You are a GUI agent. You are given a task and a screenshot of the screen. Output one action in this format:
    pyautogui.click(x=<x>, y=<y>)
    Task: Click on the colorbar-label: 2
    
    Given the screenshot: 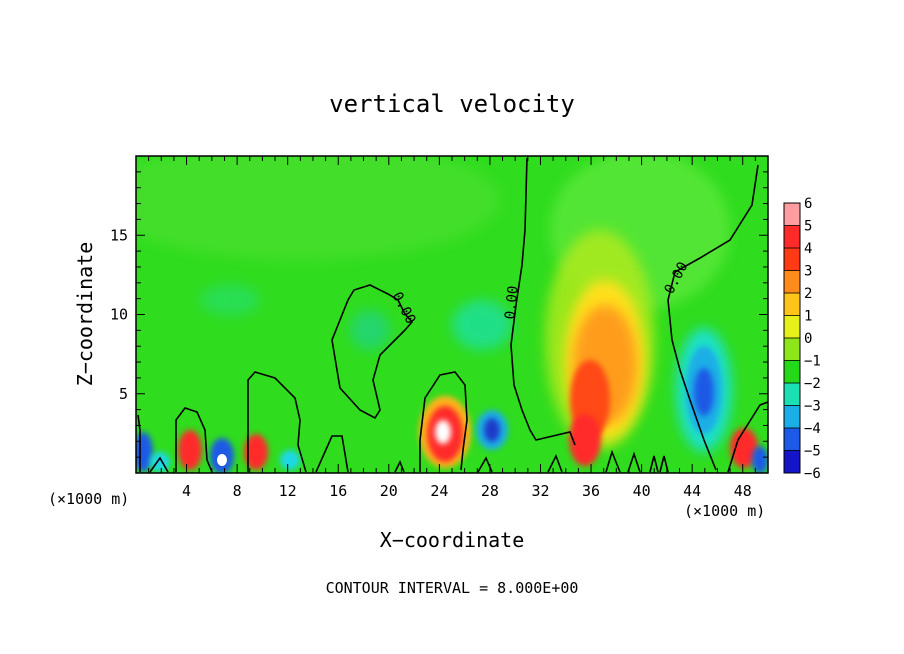 What is the action you would take?
    pyautogui.click(x=808, y=294)
    